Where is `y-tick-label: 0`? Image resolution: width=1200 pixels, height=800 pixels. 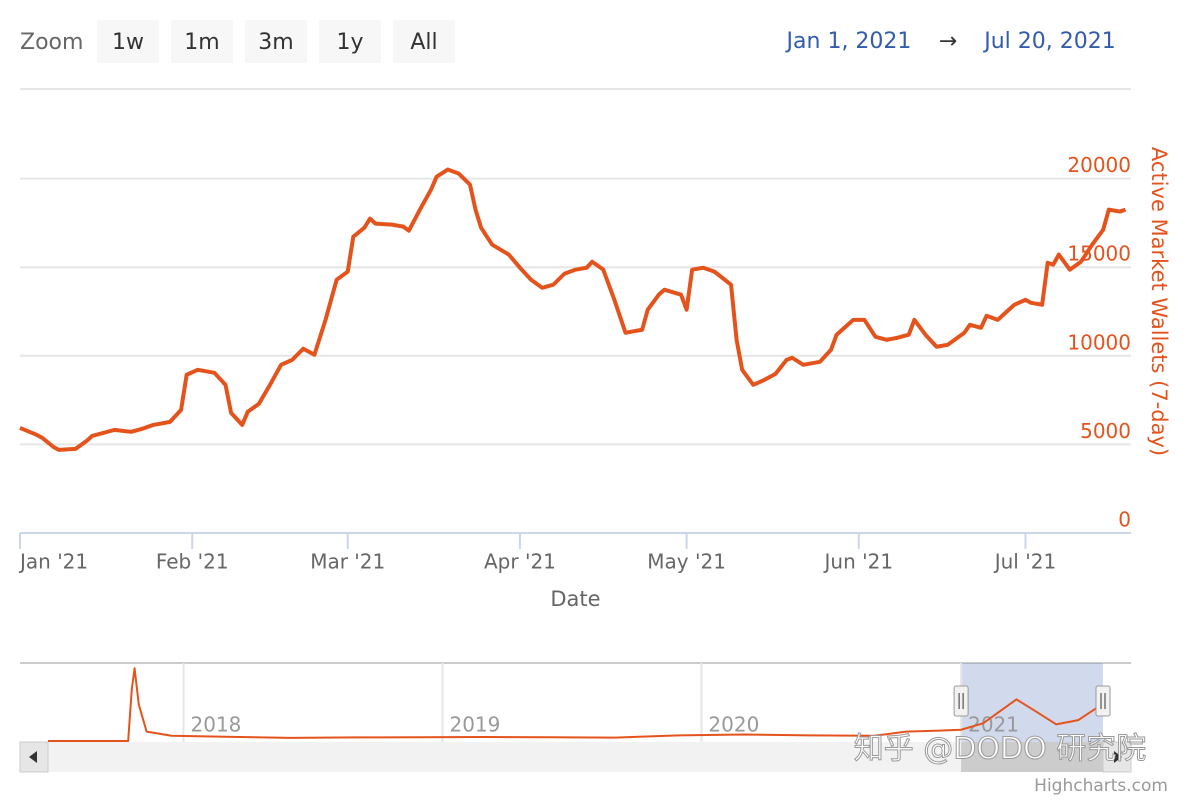
y-tick-label: 0 is located at coordinates (1124, 520).